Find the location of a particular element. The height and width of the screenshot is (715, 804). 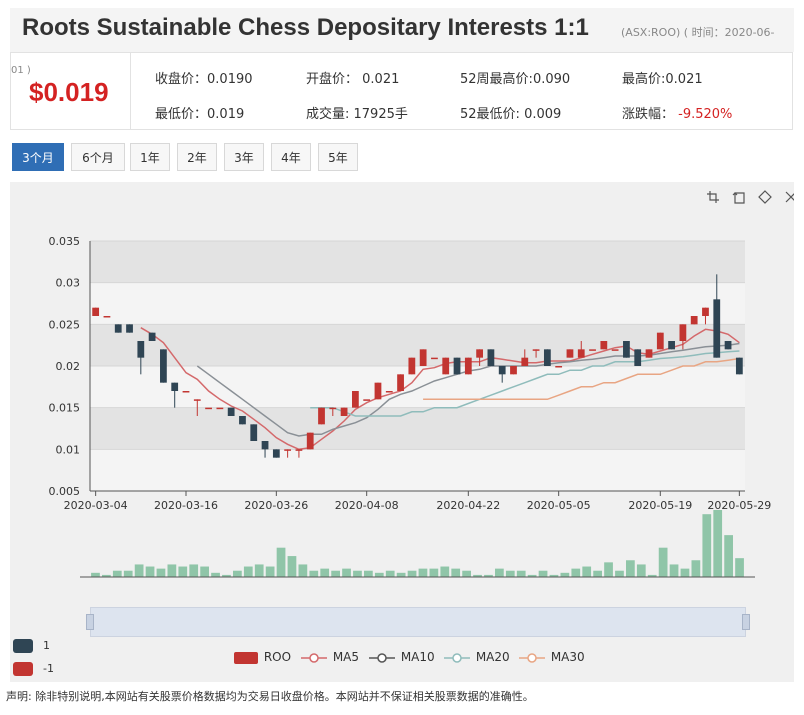

range-tab-3m: 3个月 is located at coordinates (38, 157).